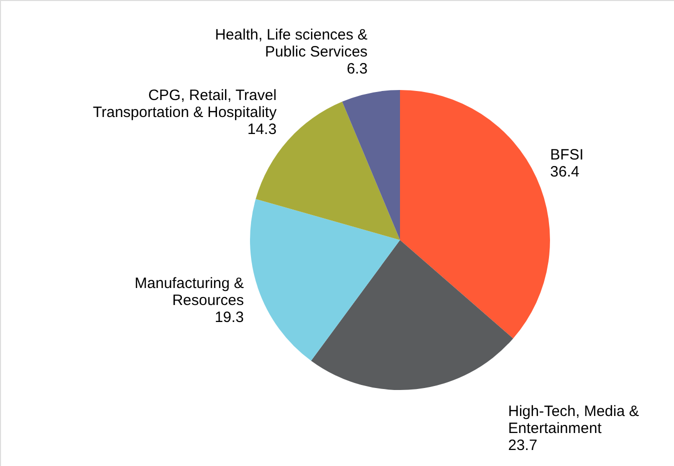 This screenshot has height=466, width=674. What do you see at coordinates (262, 129) in the screenshot?
I see `data-label: 14.3` at bounding box center [262, 129].